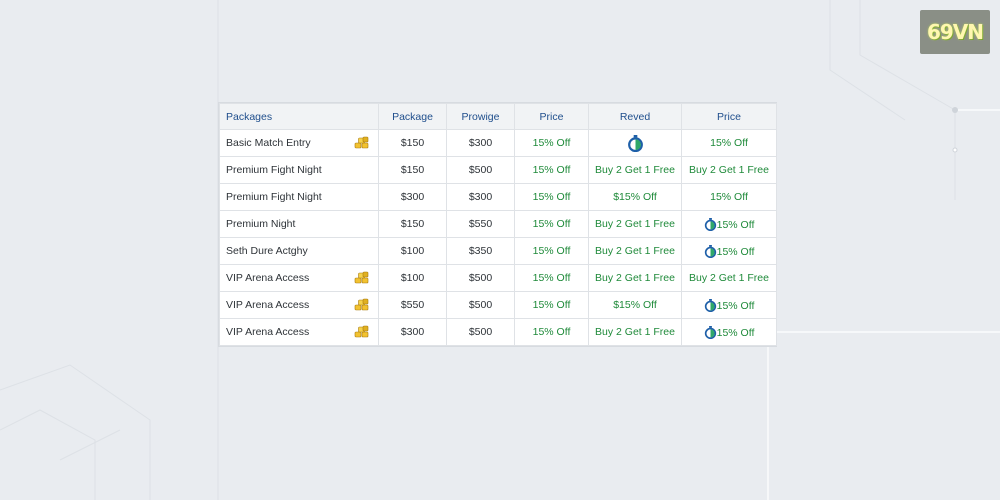 The height and width of the screenshot is (500, 1000). I want to click on package-cell: $100, so click(412, 251).